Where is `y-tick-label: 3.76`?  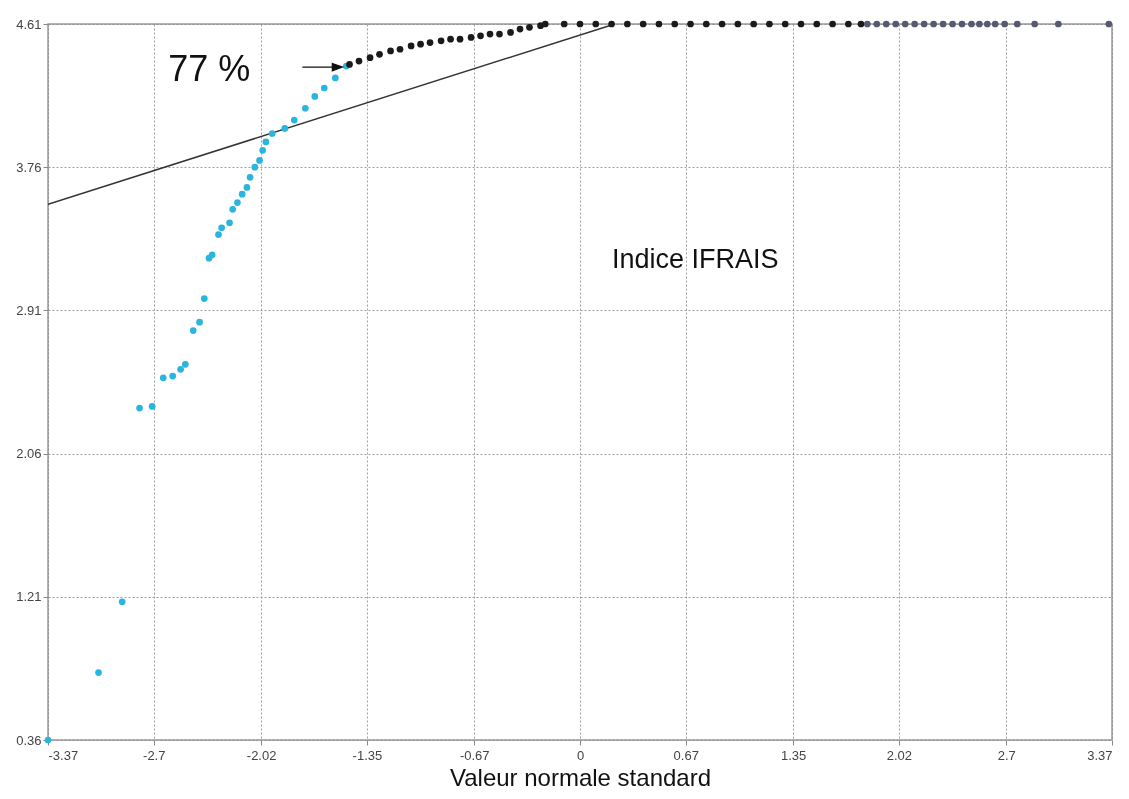 y-tick-label: 3.76 is located at coordinates (29, 167).